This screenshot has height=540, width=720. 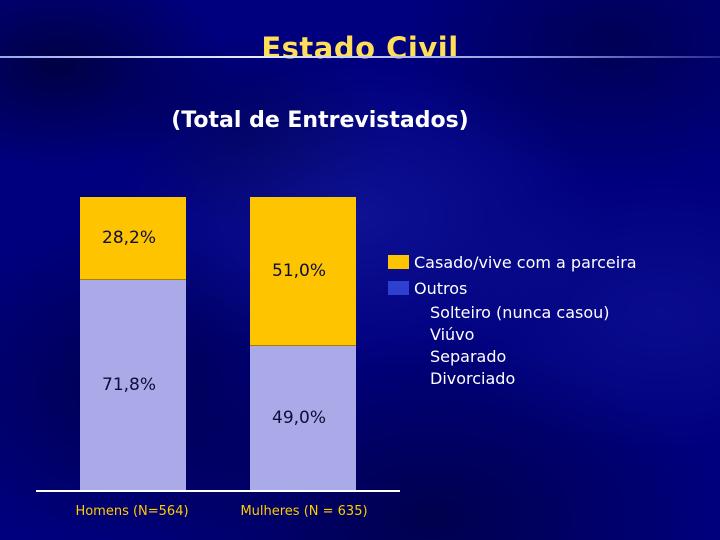 What do you see at coordinates (129, 384) in the screenshot?
I see `data-label: 71,8%` at bounding box center [129, 384].